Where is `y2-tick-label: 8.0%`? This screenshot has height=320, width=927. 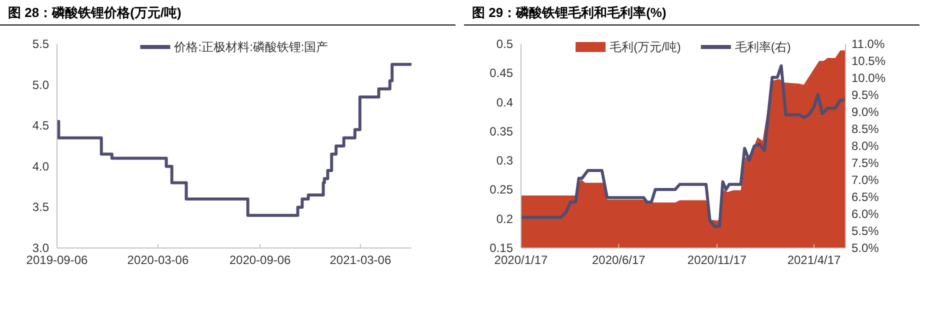 y2-tick-label: 8.0% is located at coordinates (865, 146).